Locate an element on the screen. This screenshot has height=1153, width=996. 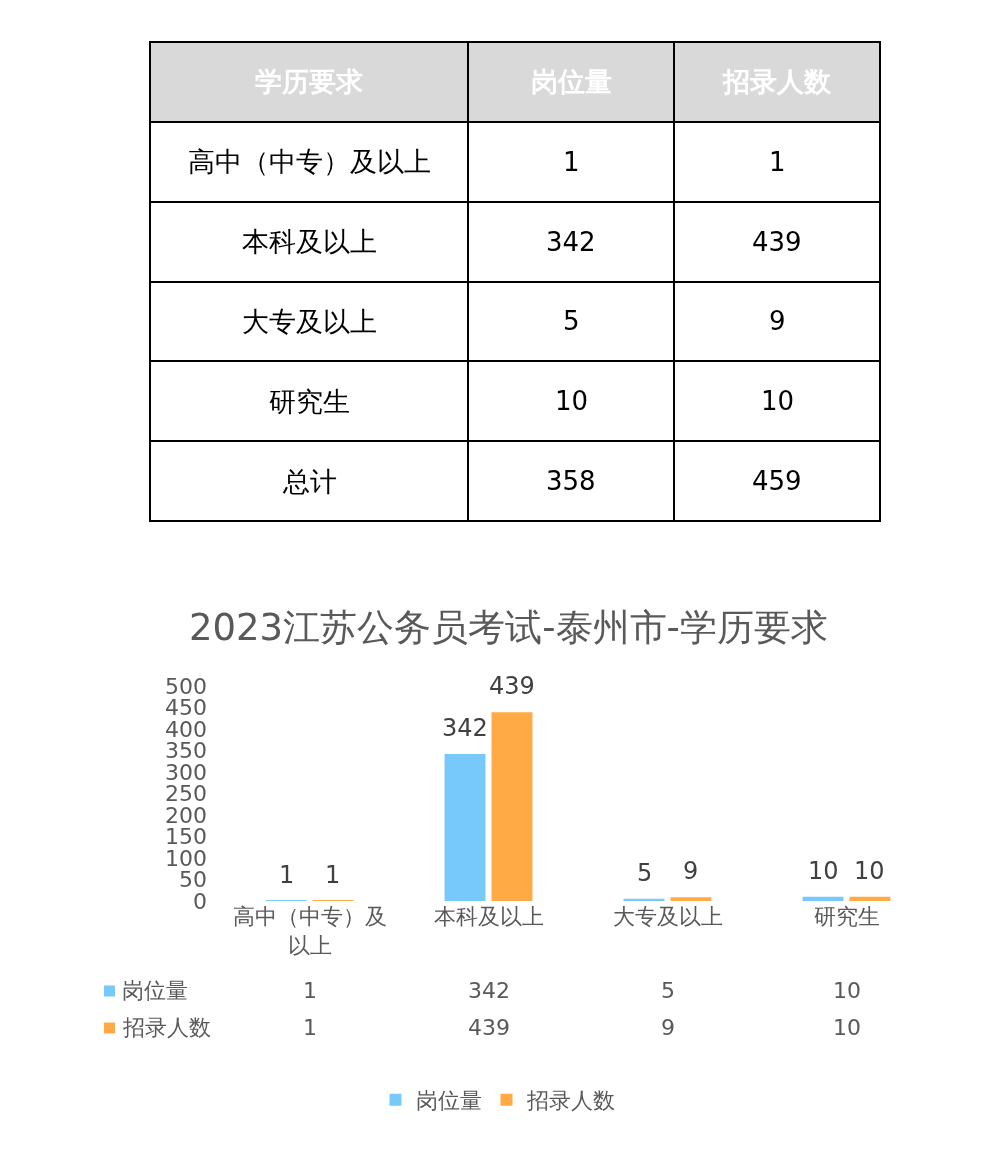
data-label: 358 is located at coordinates (571, 481).